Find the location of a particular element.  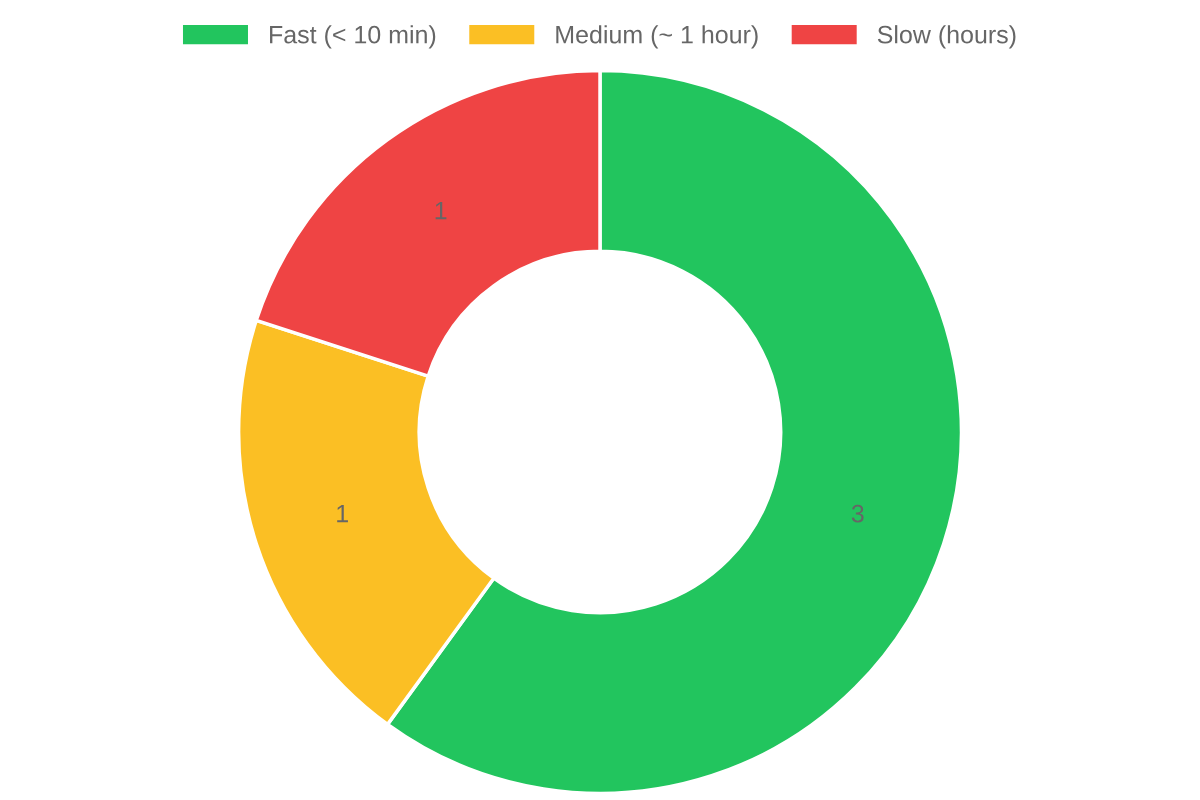

legend-label: Fast (< 10 min) is located at coordinates (353, 37).